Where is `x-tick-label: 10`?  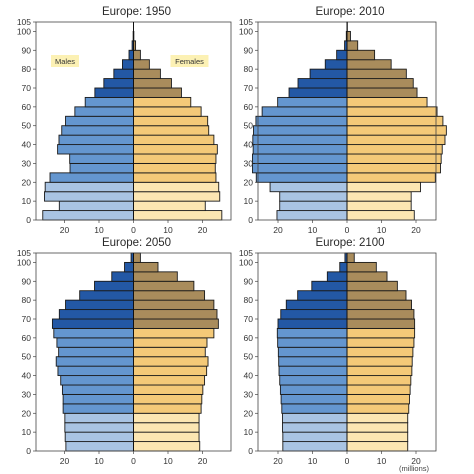
x-tick-label: 10 is located at coordinates (99, 230).